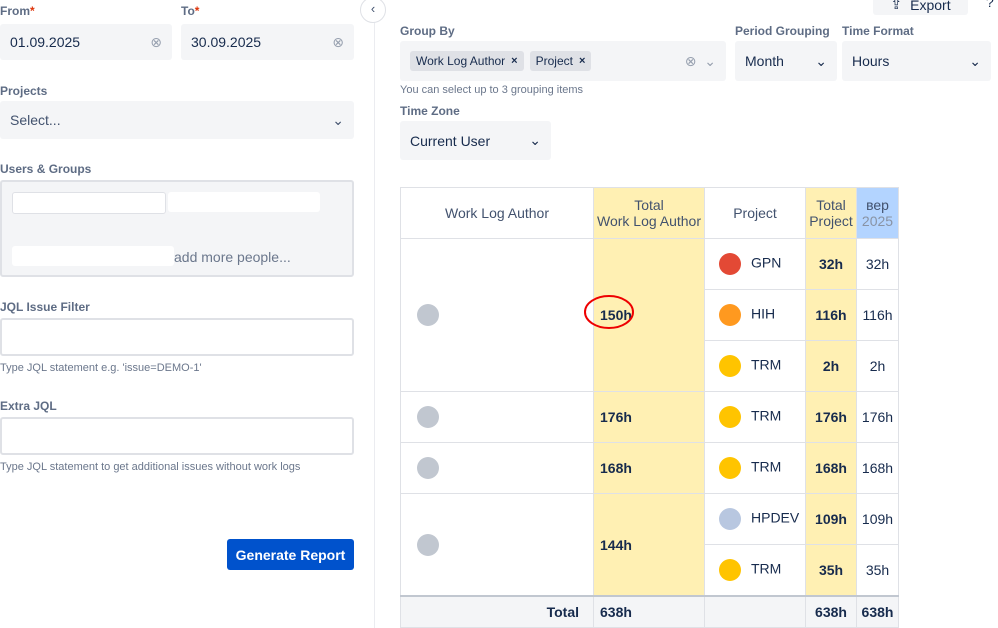 This screenshot has width=998, height=628. Describe the element at coordinates (177, 120) in the screenshot. I see `projects-select: Select... ⌄` at that location.